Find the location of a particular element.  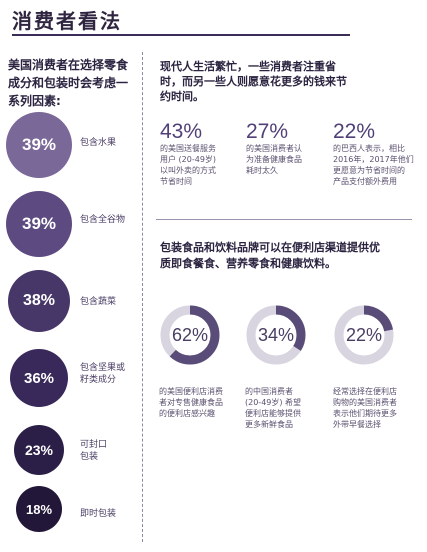

donut-3-line-4: 外带早餐选择 is located at coordinates (357, 424).